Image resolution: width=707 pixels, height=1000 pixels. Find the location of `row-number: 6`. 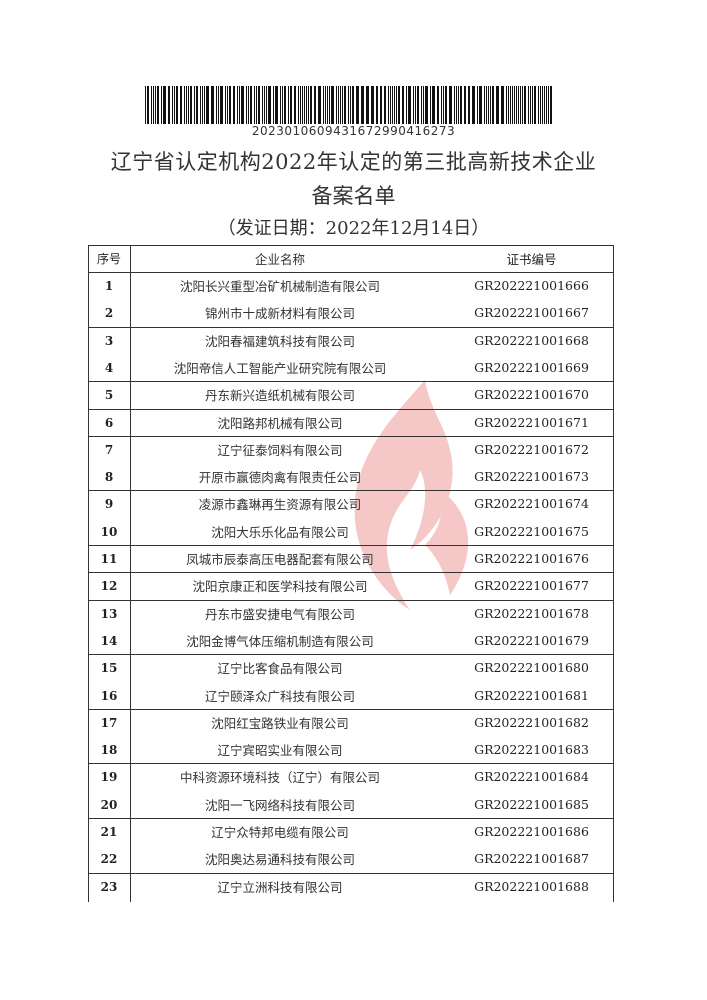

row-number: 6 is located at coordinates (109, 422).